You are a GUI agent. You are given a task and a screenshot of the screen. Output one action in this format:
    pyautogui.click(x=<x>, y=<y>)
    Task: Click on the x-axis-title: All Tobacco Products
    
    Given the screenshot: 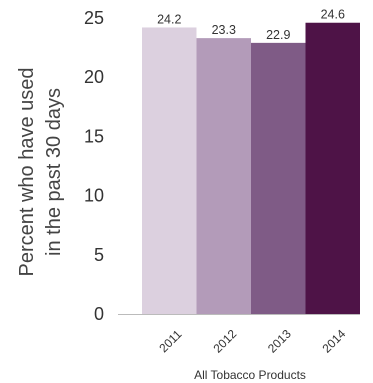 What is the action you would take?
    pyautogui.click(x=250, y=375)
    